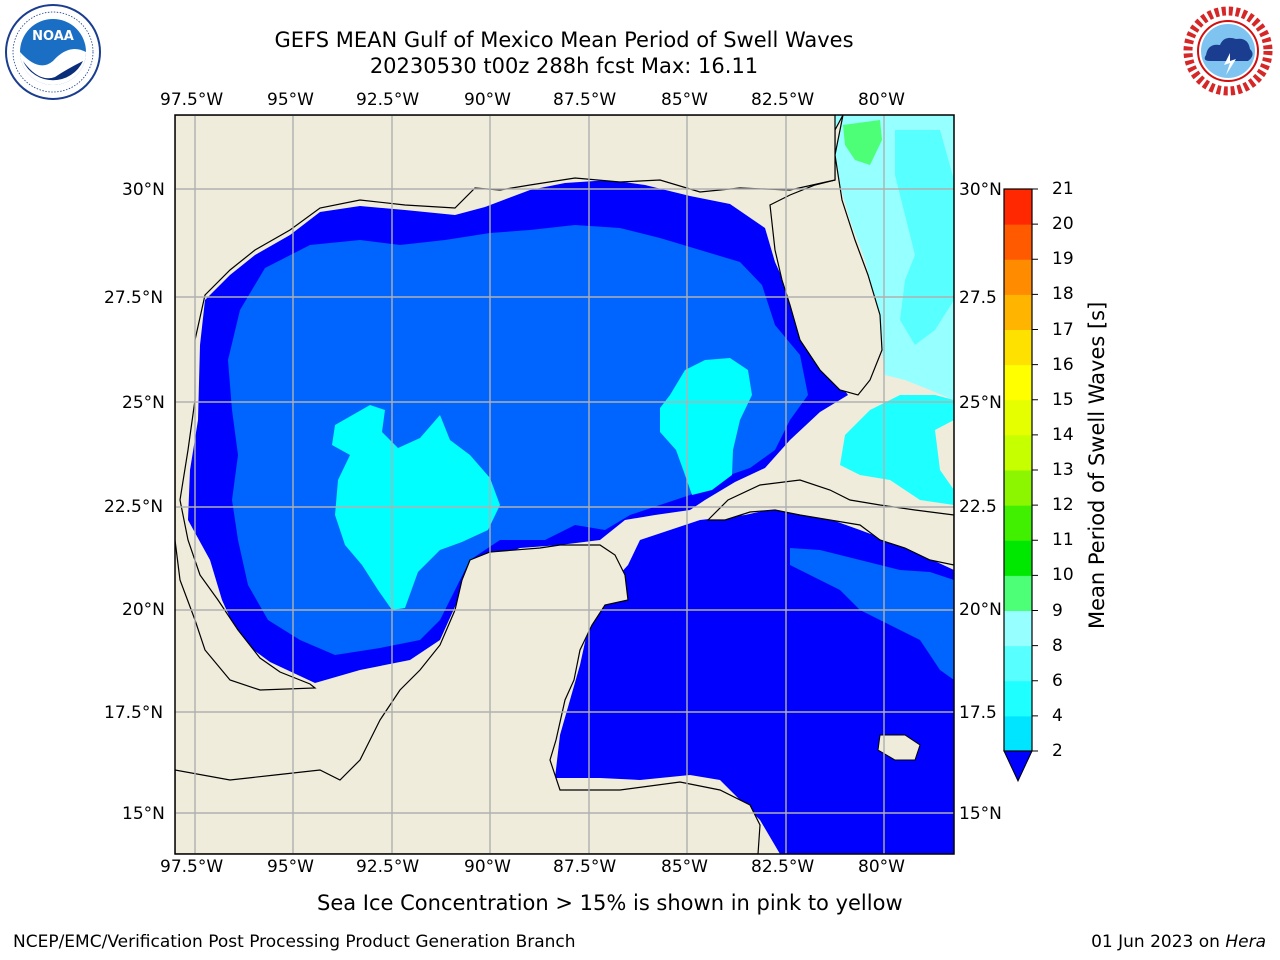  Describe the element at coordinates (388, 867) in the screenshot. I see `lon-label-bottom-92-5: 92.5°W` at that location.